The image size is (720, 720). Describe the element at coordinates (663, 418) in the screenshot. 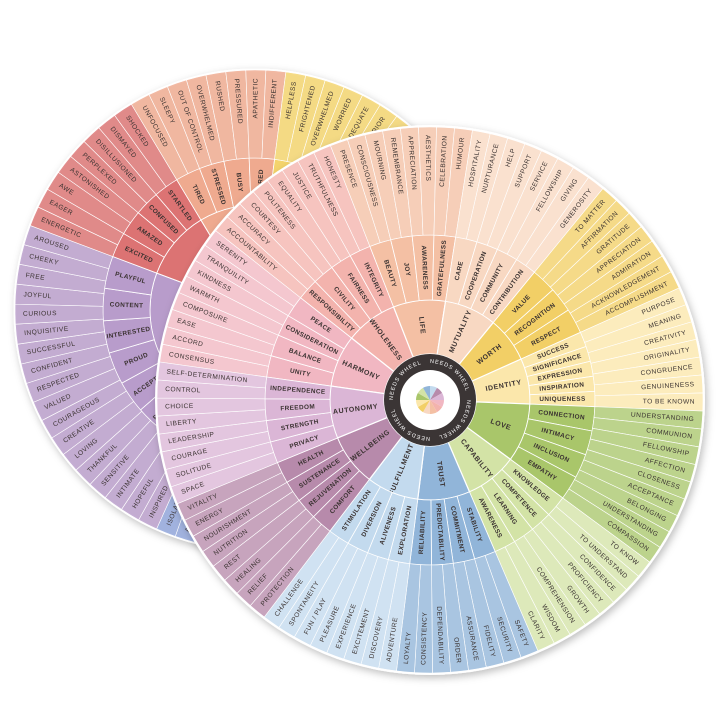

I see `needs-outer-label: UNDERSTANDING` at that location.